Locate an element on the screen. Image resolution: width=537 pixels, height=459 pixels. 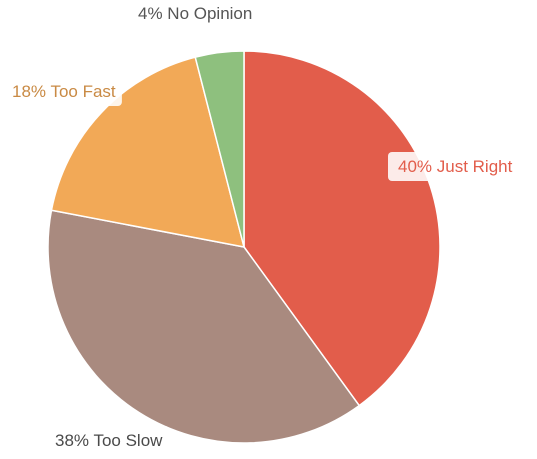
pie-label-just-right: 40% Just Right is located at coordinates (455, 166).